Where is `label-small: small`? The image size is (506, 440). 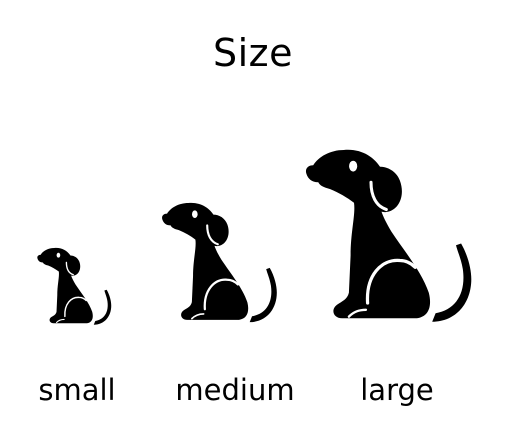
label-small: small is located at coordinates (77, 390).